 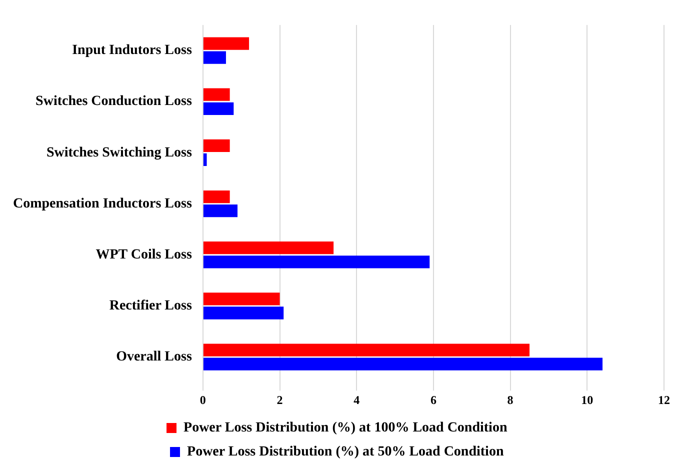 I want to click on y-tick-label: Rectifier Loss, so click(x=150, y=306).